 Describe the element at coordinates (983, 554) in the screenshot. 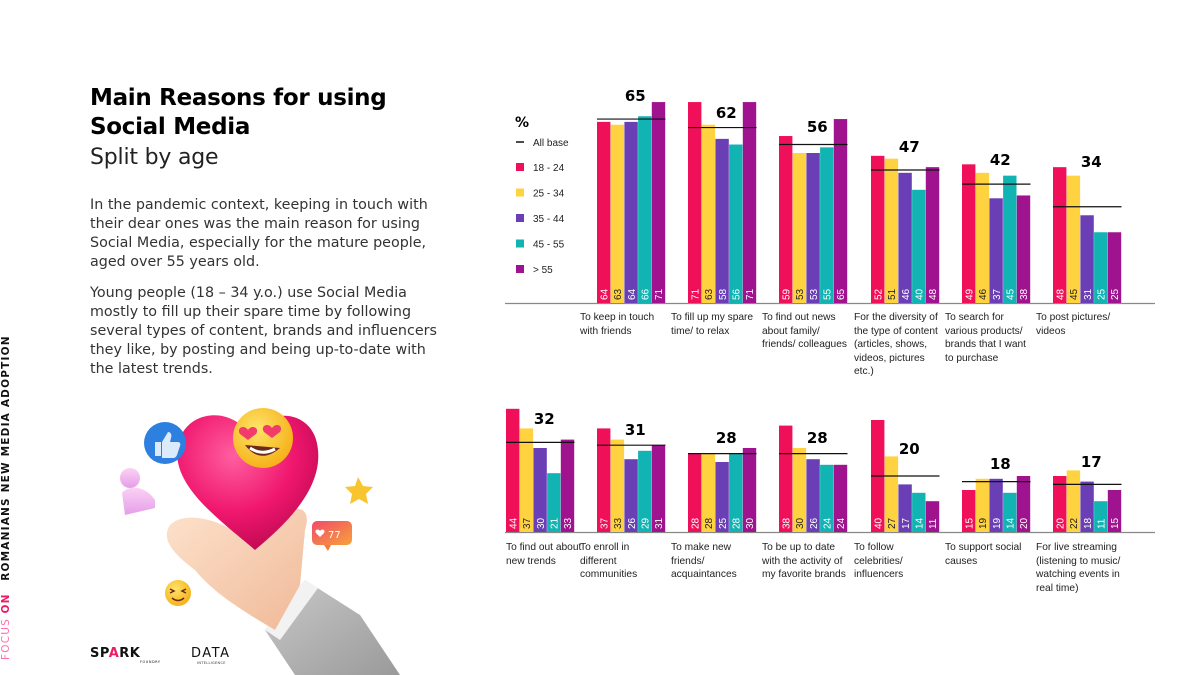

I see `category-label: To support social causes` at that location.